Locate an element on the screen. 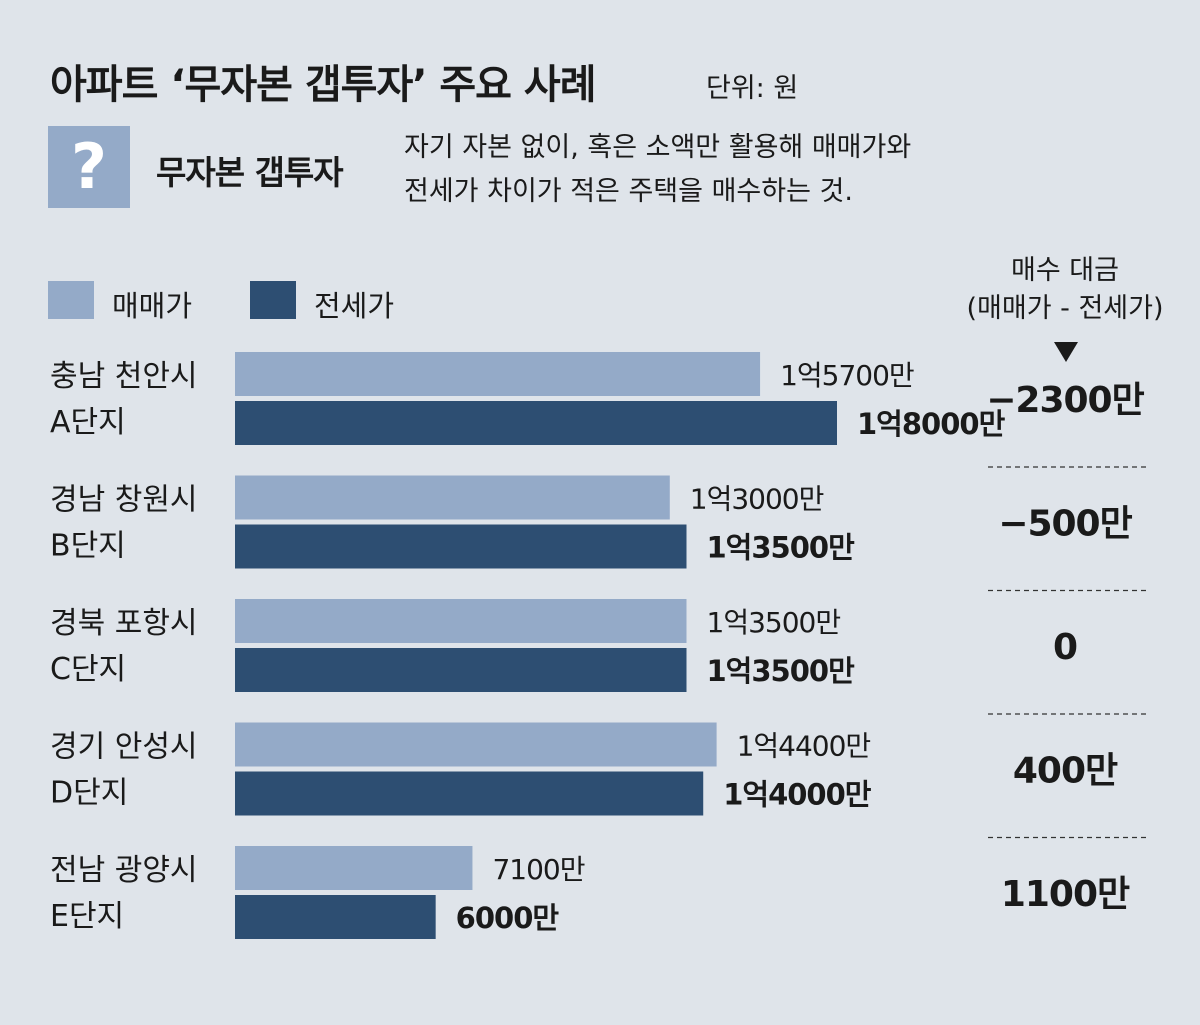  purchase-amount-value: −500만 is located at coordinates (1065, 524).